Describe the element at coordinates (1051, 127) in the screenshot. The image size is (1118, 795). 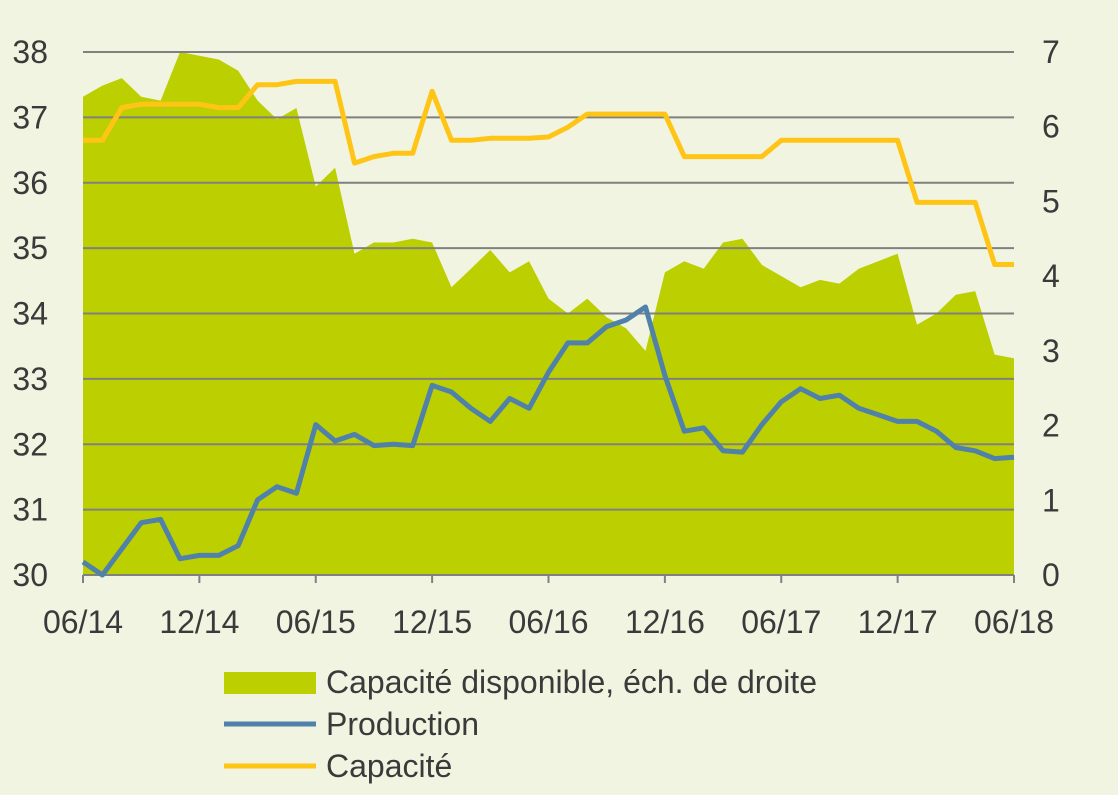
I see `y-right-tick-label: 6` at that location.